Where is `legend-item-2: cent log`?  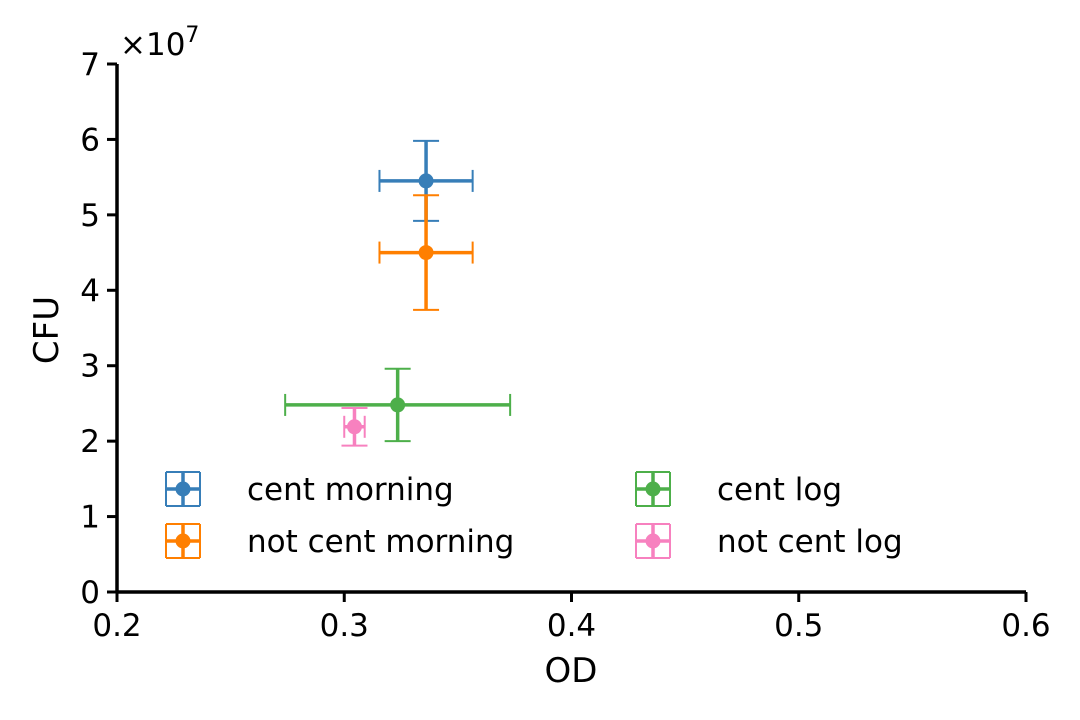
legend-item-2: cent log is located at coordinates (738, 489).